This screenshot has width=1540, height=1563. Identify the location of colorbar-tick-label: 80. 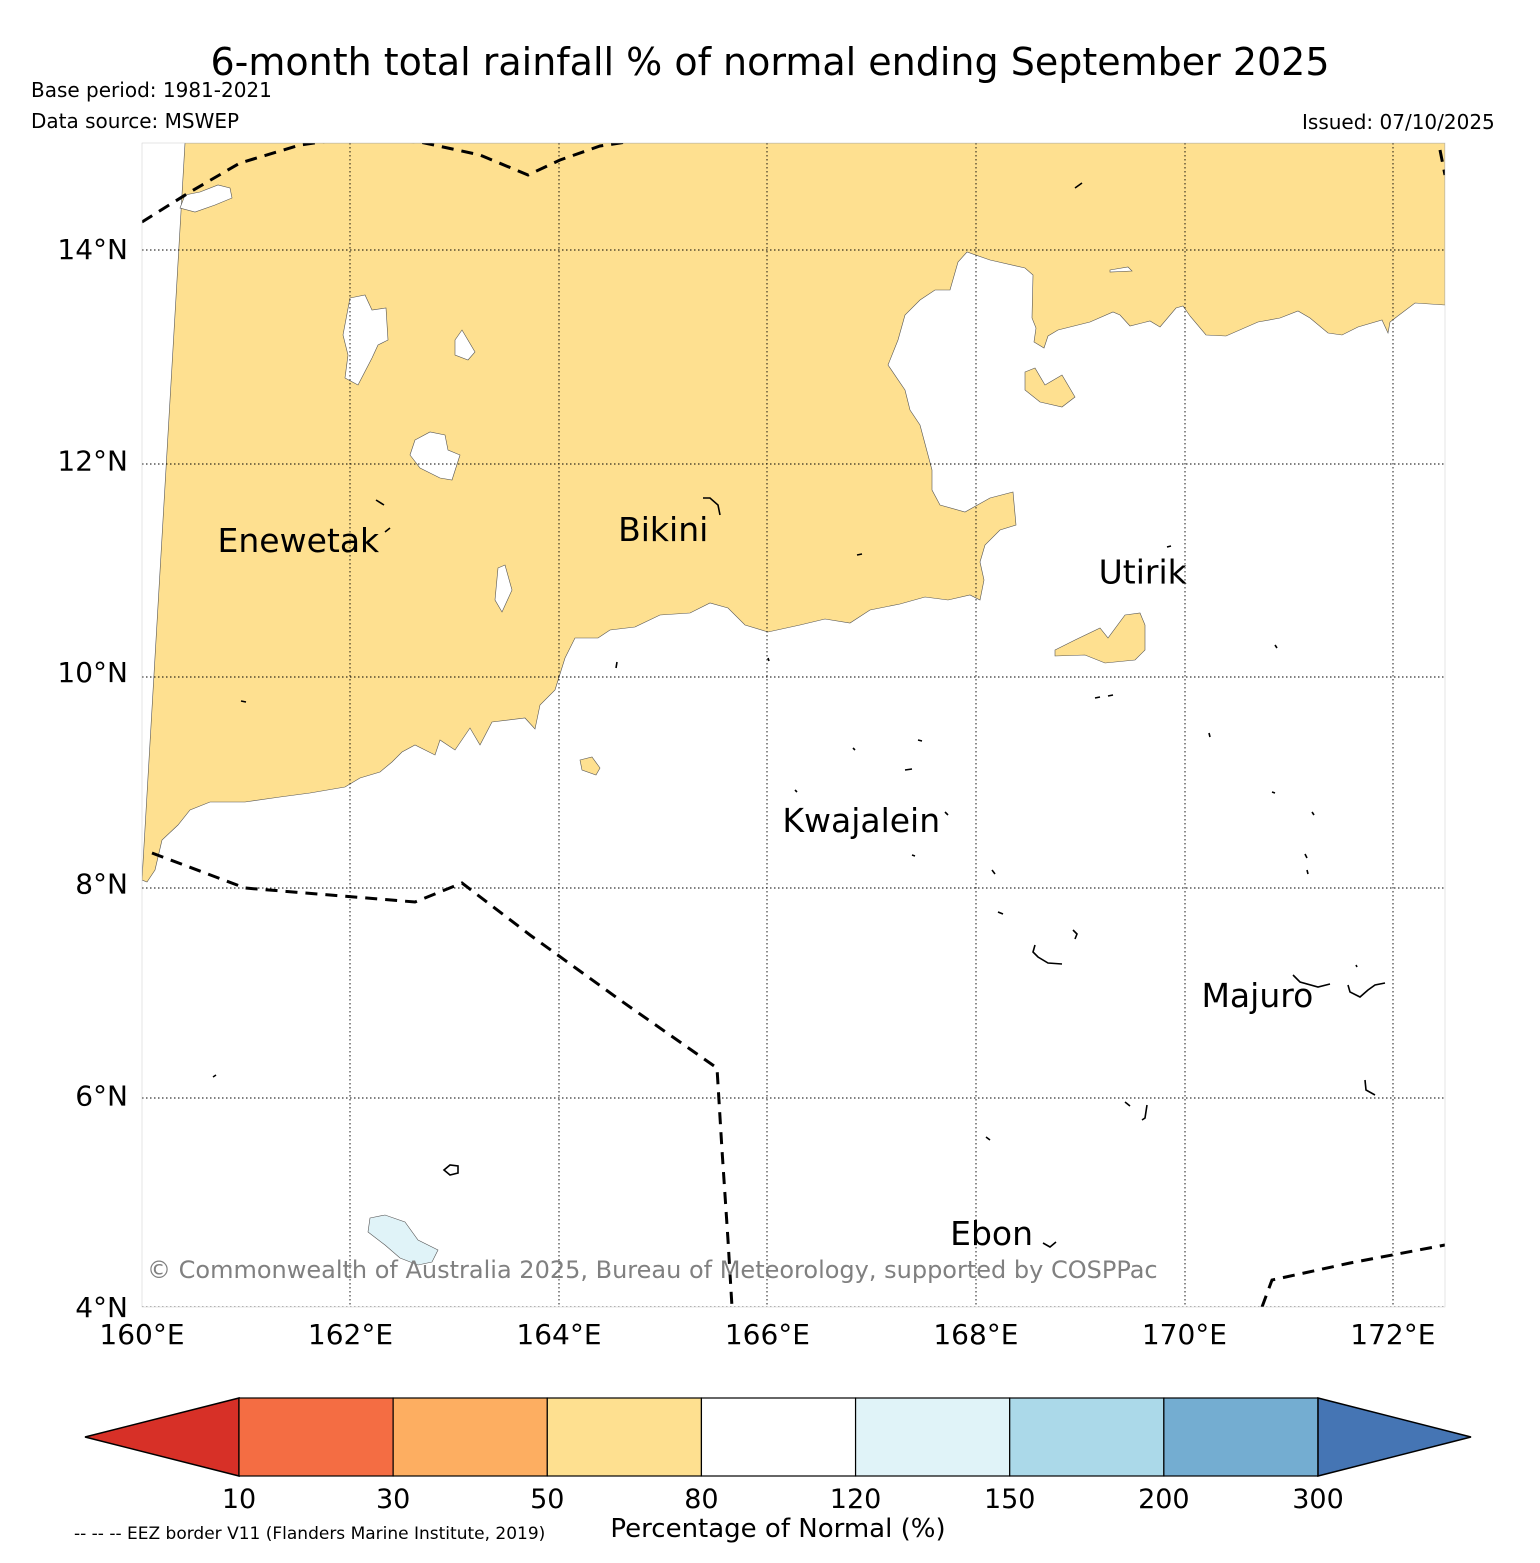
(701, 1499).